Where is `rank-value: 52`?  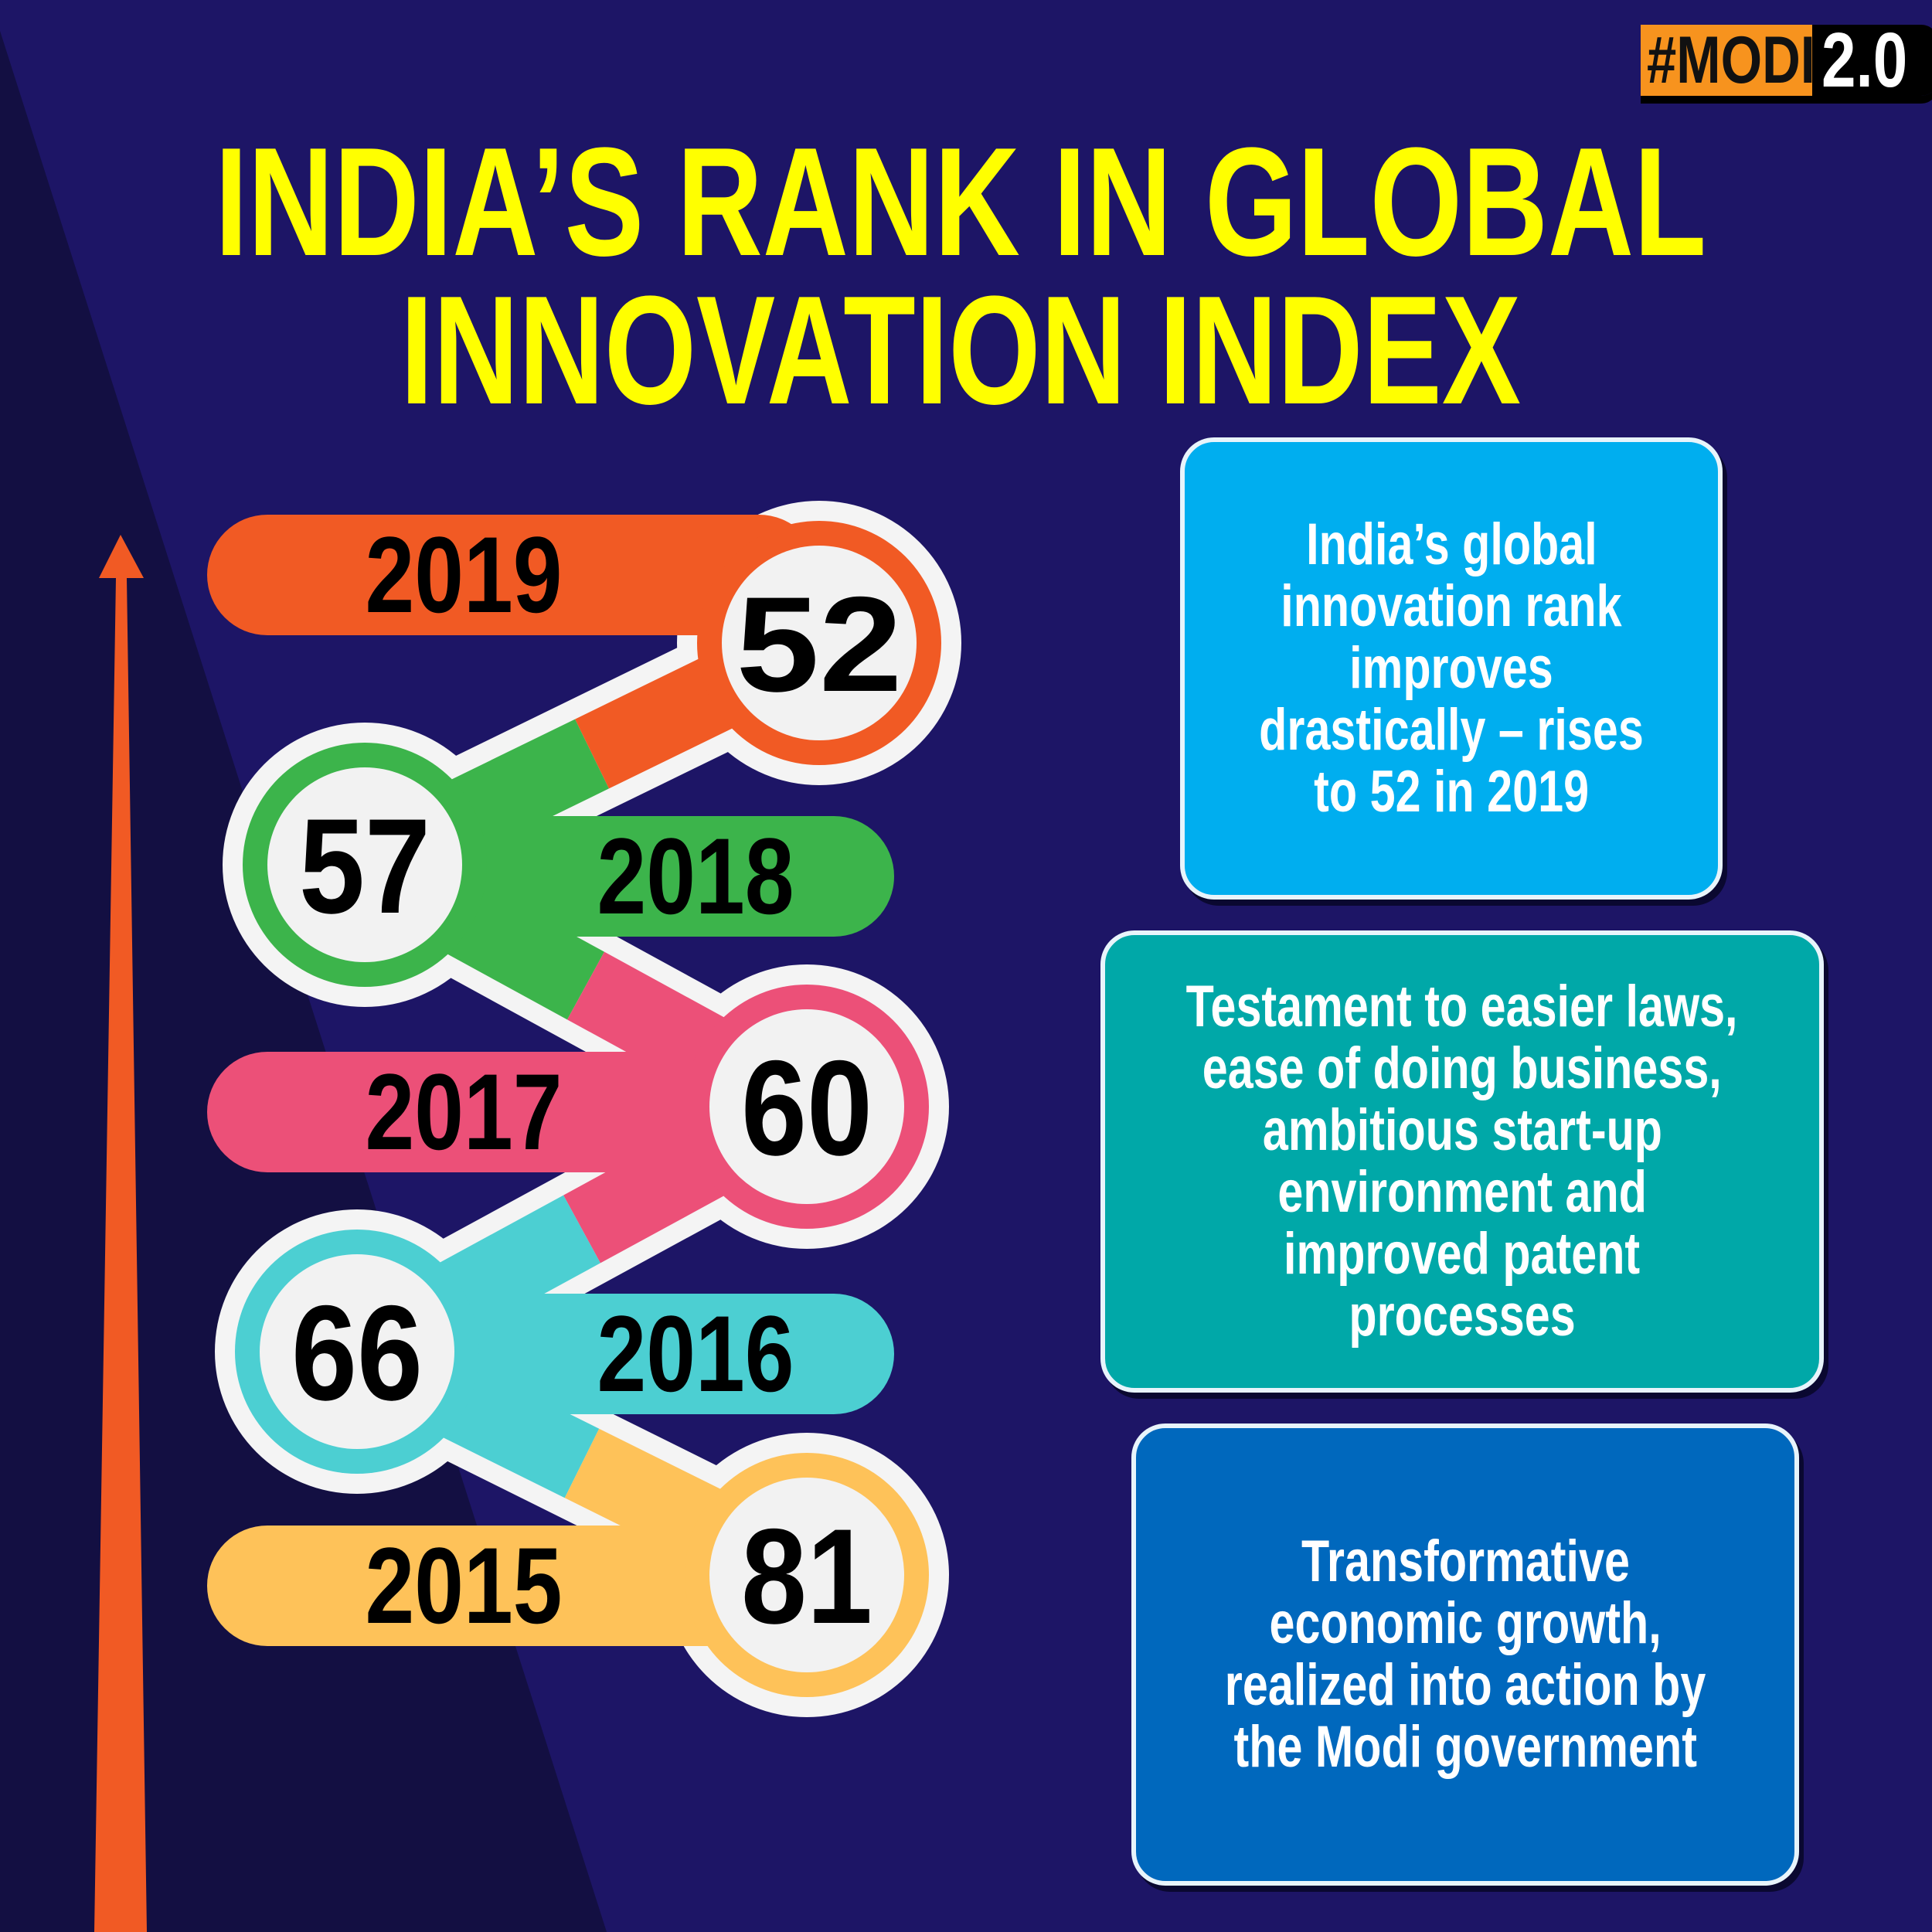
rank-value: 52 is located at coordinates (820, 645).